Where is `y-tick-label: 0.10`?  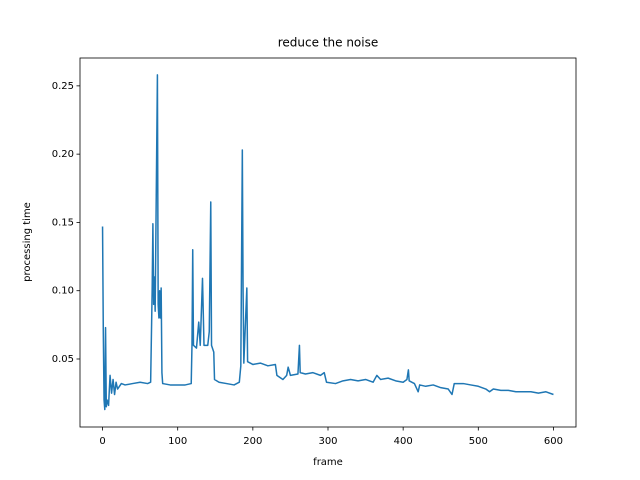 y-tick-label: 0.10 is located at coordinates (63, 291).